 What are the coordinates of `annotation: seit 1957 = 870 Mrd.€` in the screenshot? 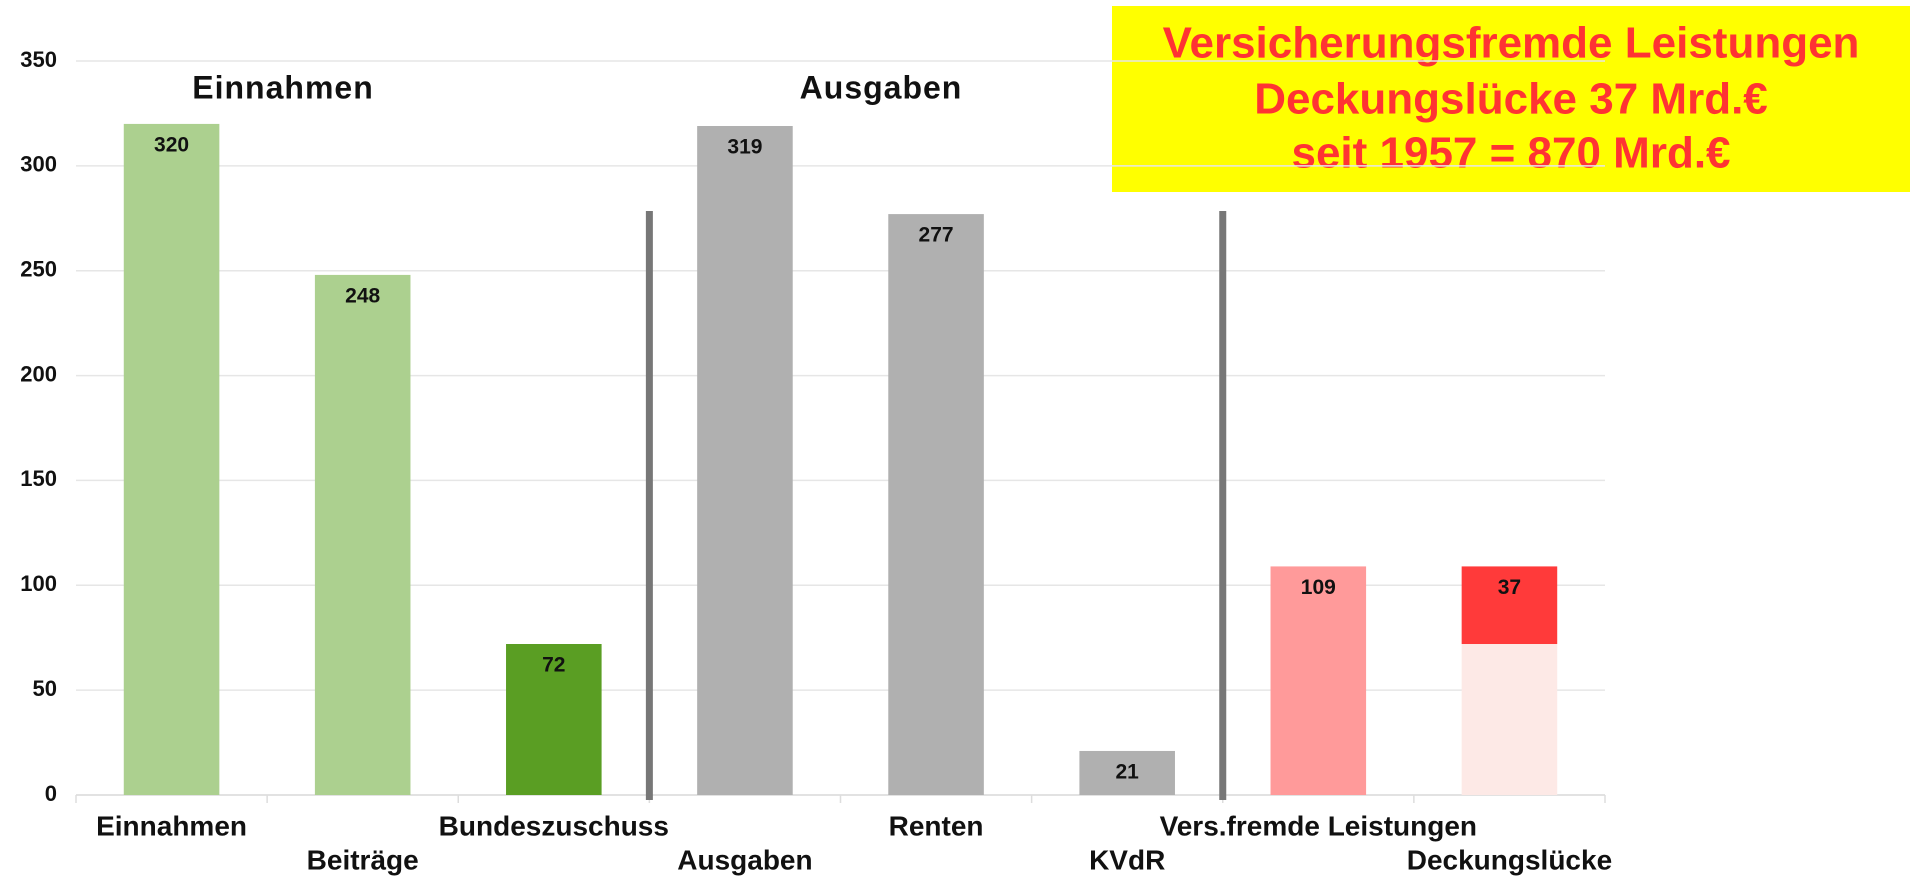 It's located at (1510, 153).